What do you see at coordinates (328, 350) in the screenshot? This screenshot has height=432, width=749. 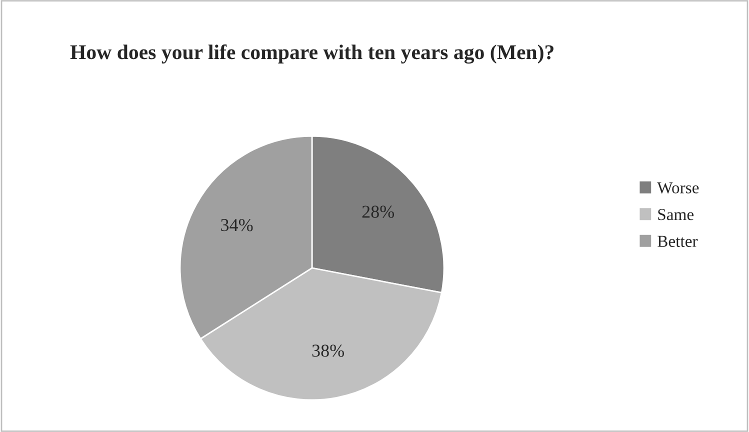 I see `data-label: 38%` at bounding box center [328, 350].